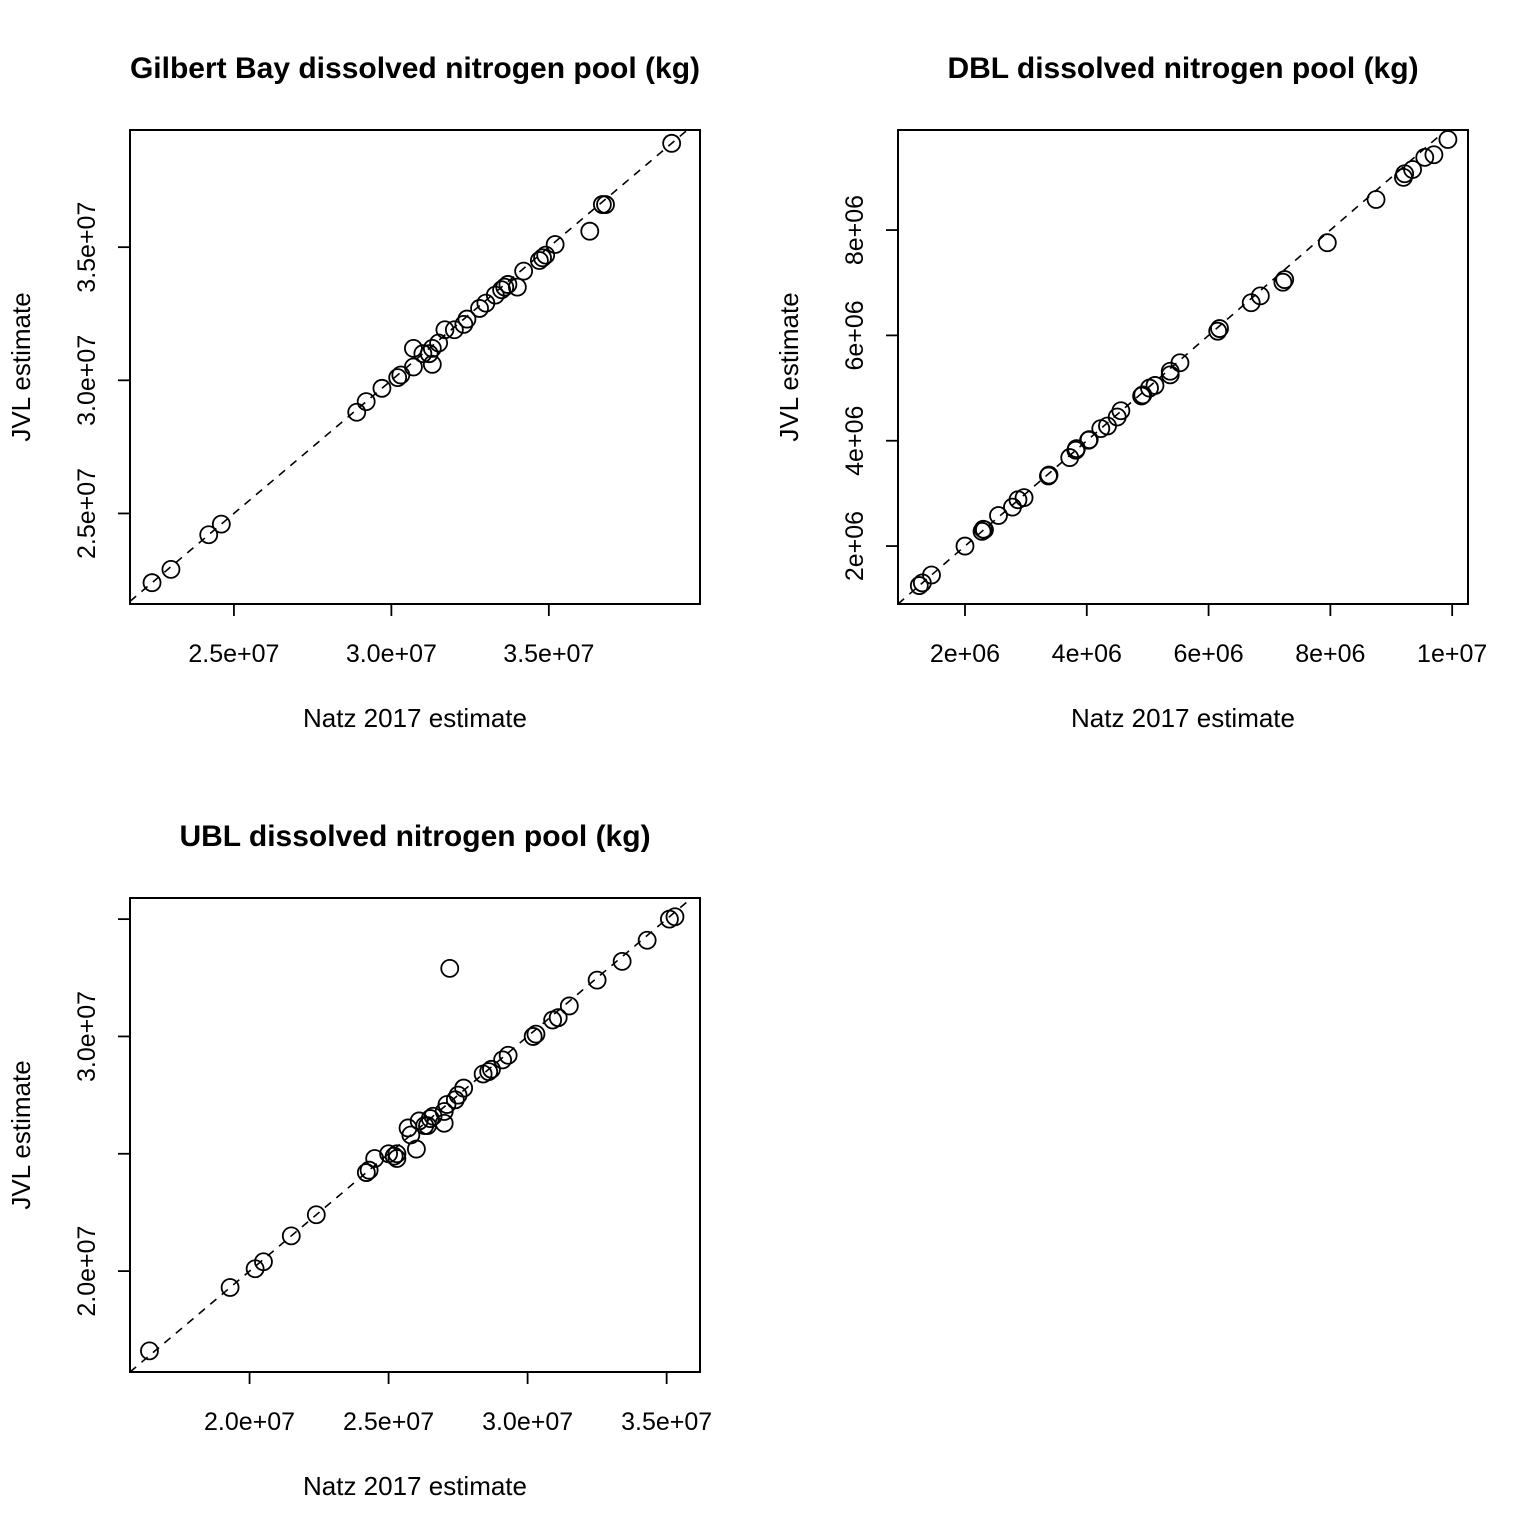  What do you see at coordinates (1087, 654) in the screenshot?
I see `x-tick-label: 4e+06` at bounding box center [1087, 654].